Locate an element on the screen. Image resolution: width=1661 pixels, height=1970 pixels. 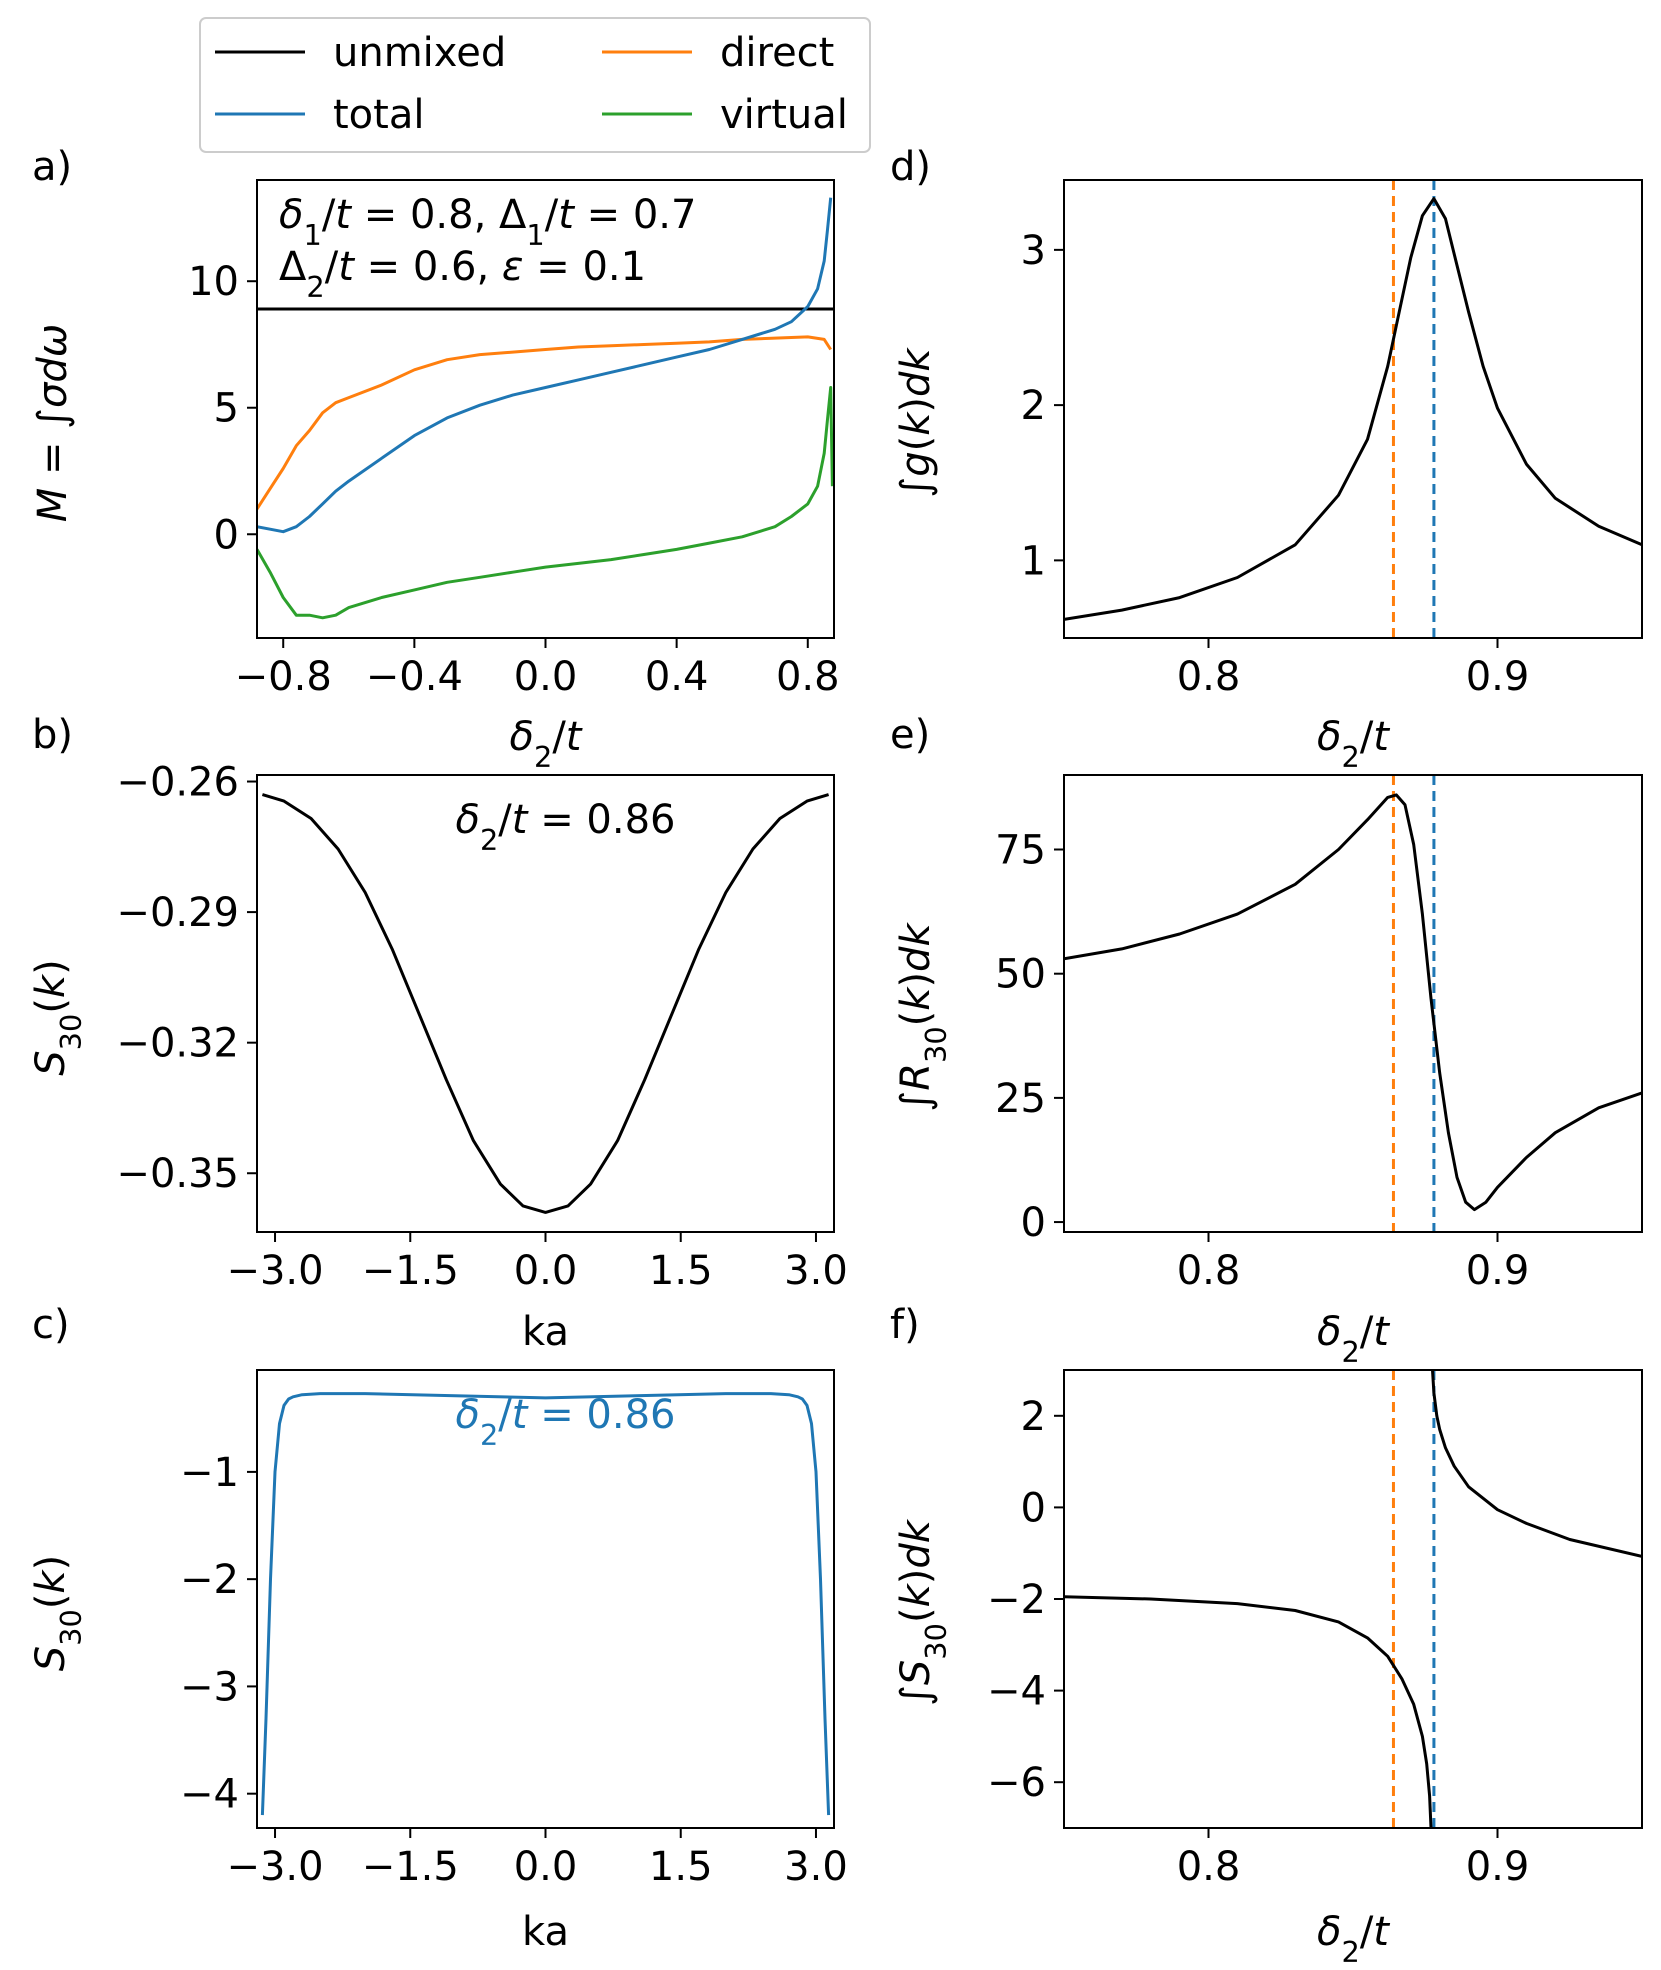
x-tick-label-e-0: 0.8 is located at coordinates (1209, 1271).